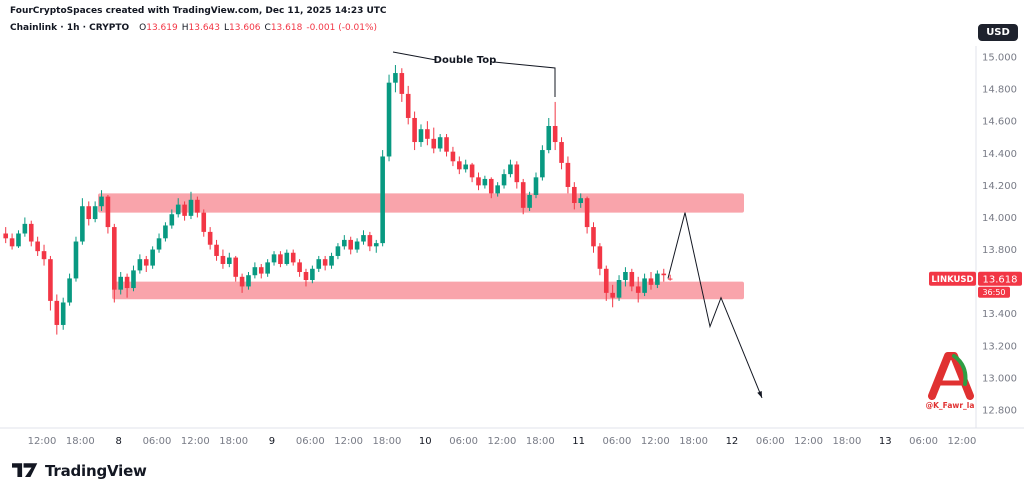 This screenshot has width=1024, height=495. What do you see at coordinates (465, 60) in the screenshot?
I see `double-top-label: Double Top` at bounding box center [465, 60].